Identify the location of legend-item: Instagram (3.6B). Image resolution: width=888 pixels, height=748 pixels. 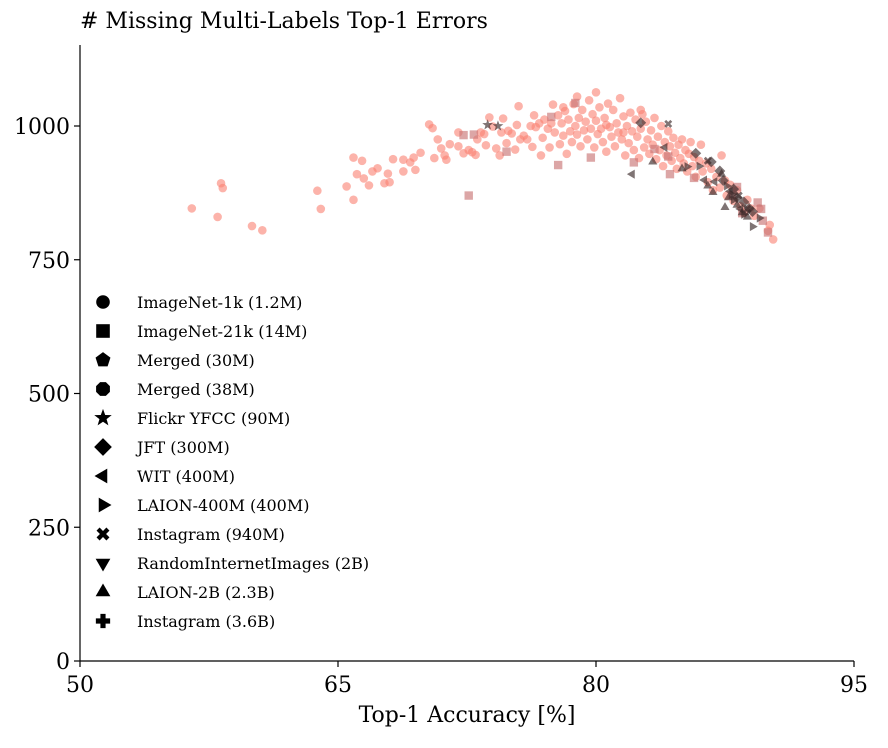
(185, 621).